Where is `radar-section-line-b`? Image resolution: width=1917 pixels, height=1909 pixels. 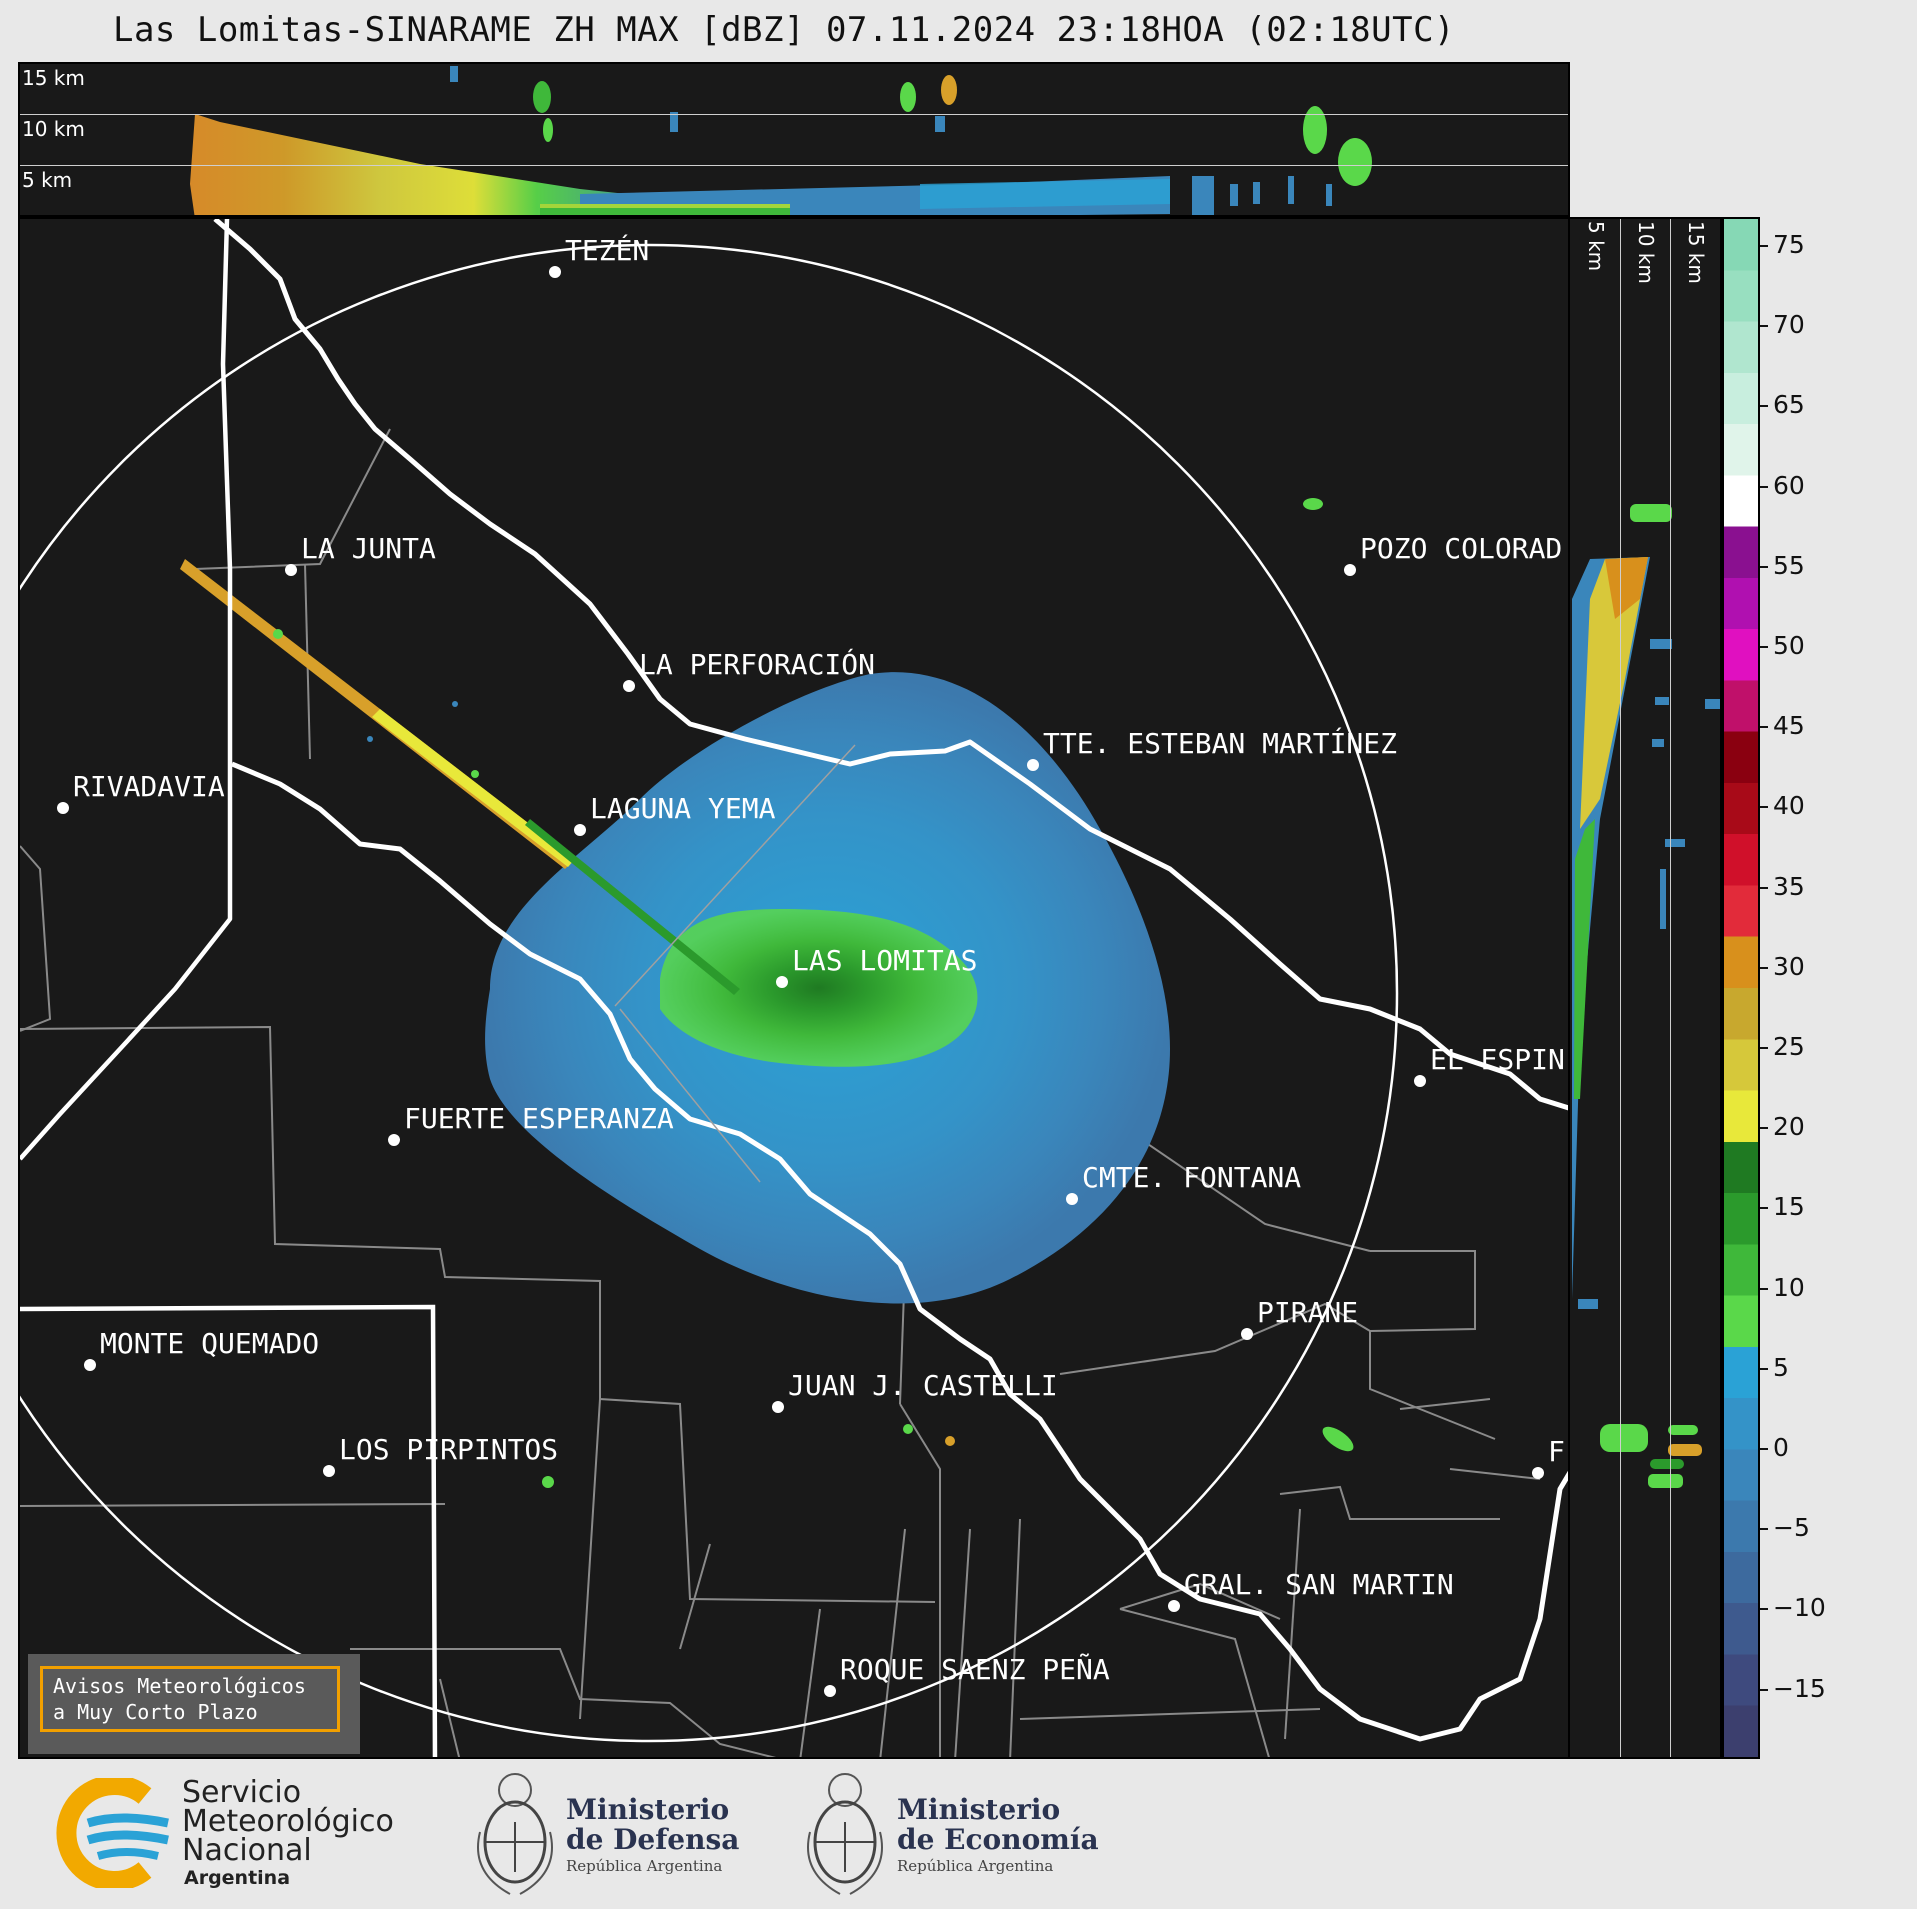
radar-section-line-b is located at coordinates (690, 1095).